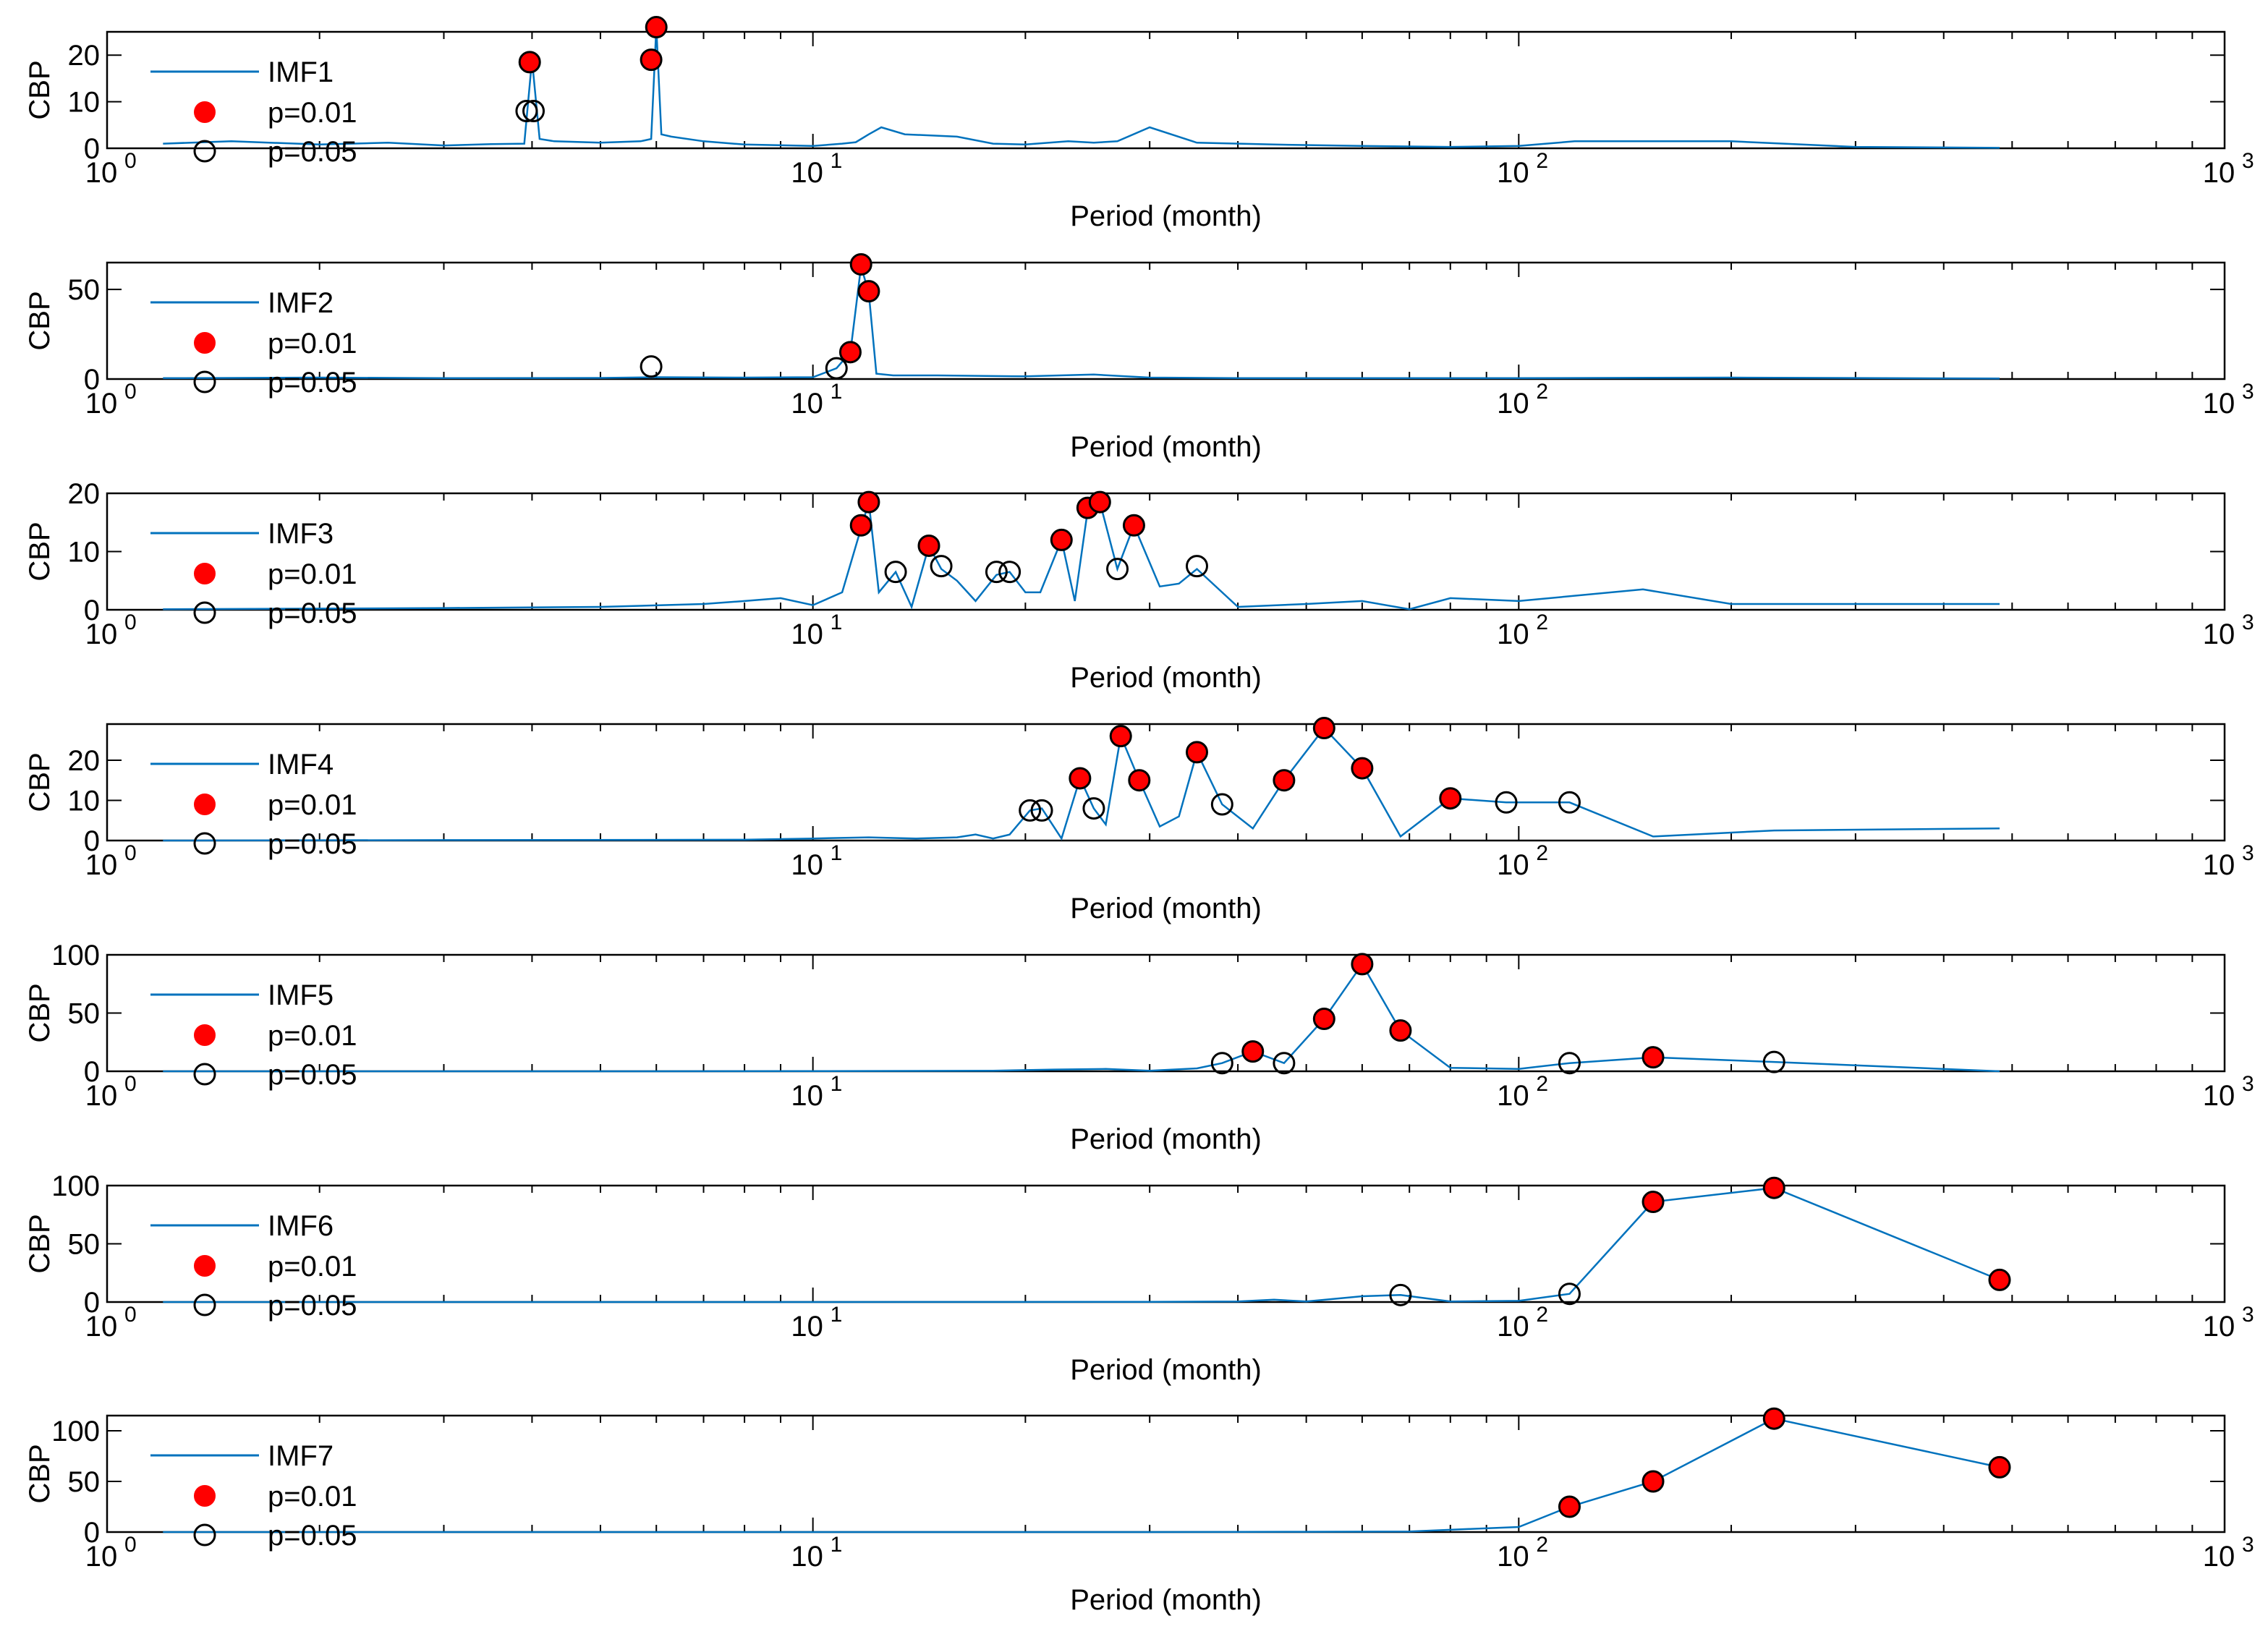  I want to click on series-line-IMF3, so click(1081, 556).